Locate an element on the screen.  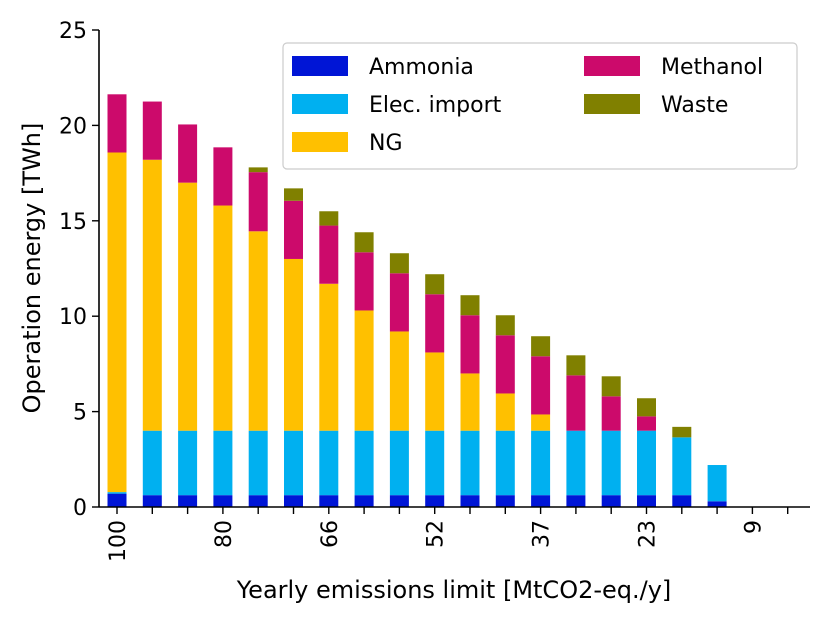
x-tick-label: 80 is located at coordinates (224, 534).